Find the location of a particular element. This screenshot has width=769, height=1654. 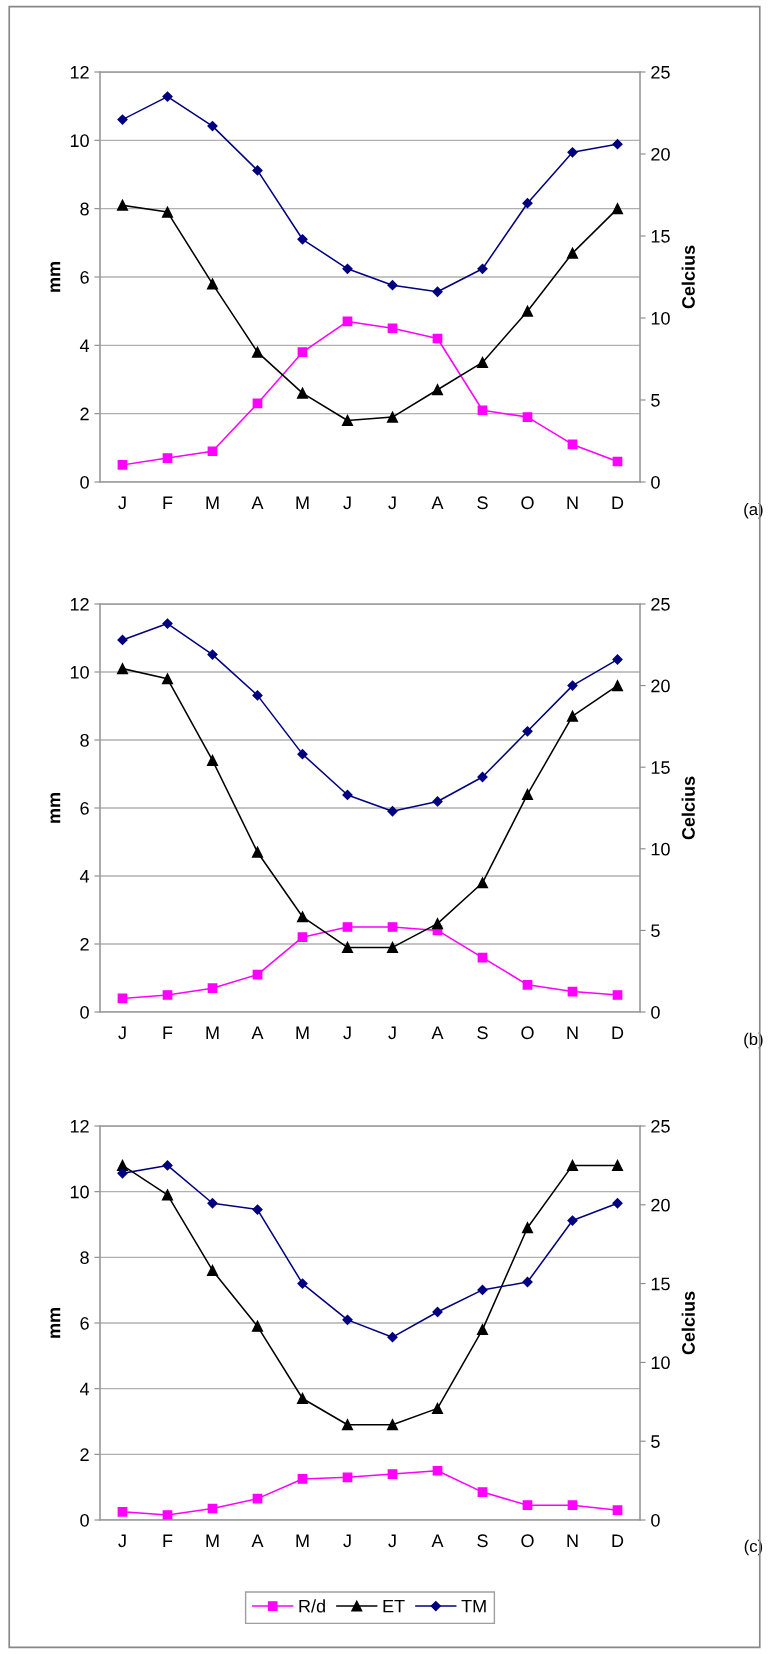

y2-tick-label: 5 is located at coordinates (655, 1441).